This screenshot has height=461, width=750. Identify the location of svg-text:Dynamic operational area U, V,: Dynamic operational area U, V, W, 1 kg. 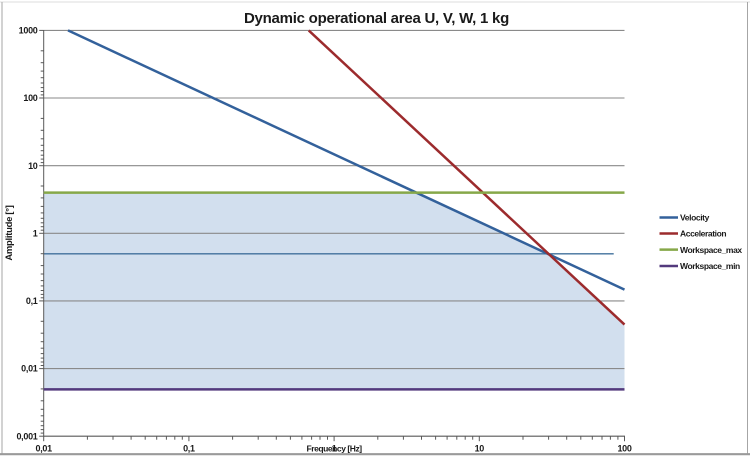
(376, 18).